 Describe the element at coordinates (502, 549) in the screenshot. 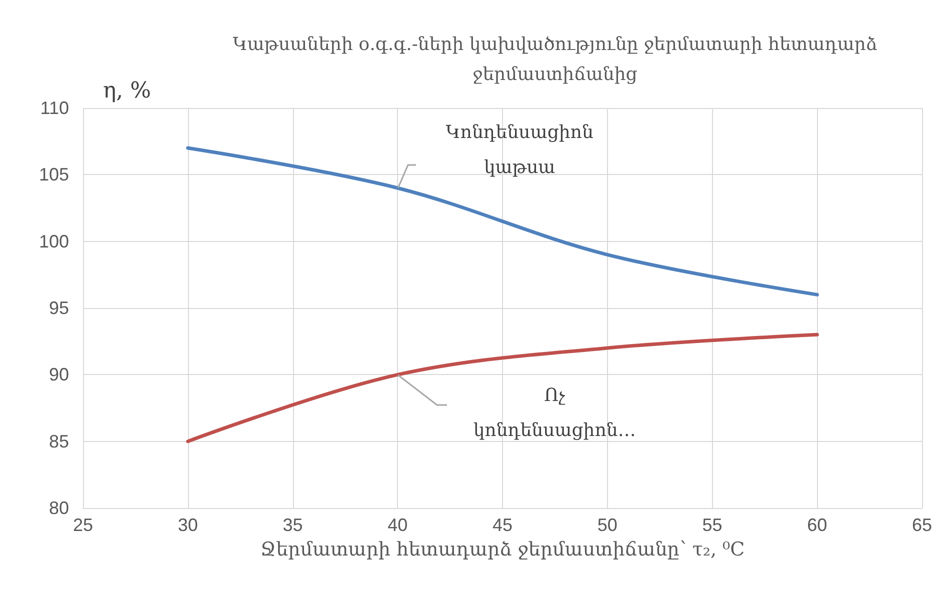

I see `x-axis-title: Ջերմատարի հետադարձ ջերմաստիճանը՝ τ₂, ⁰C` at that location.